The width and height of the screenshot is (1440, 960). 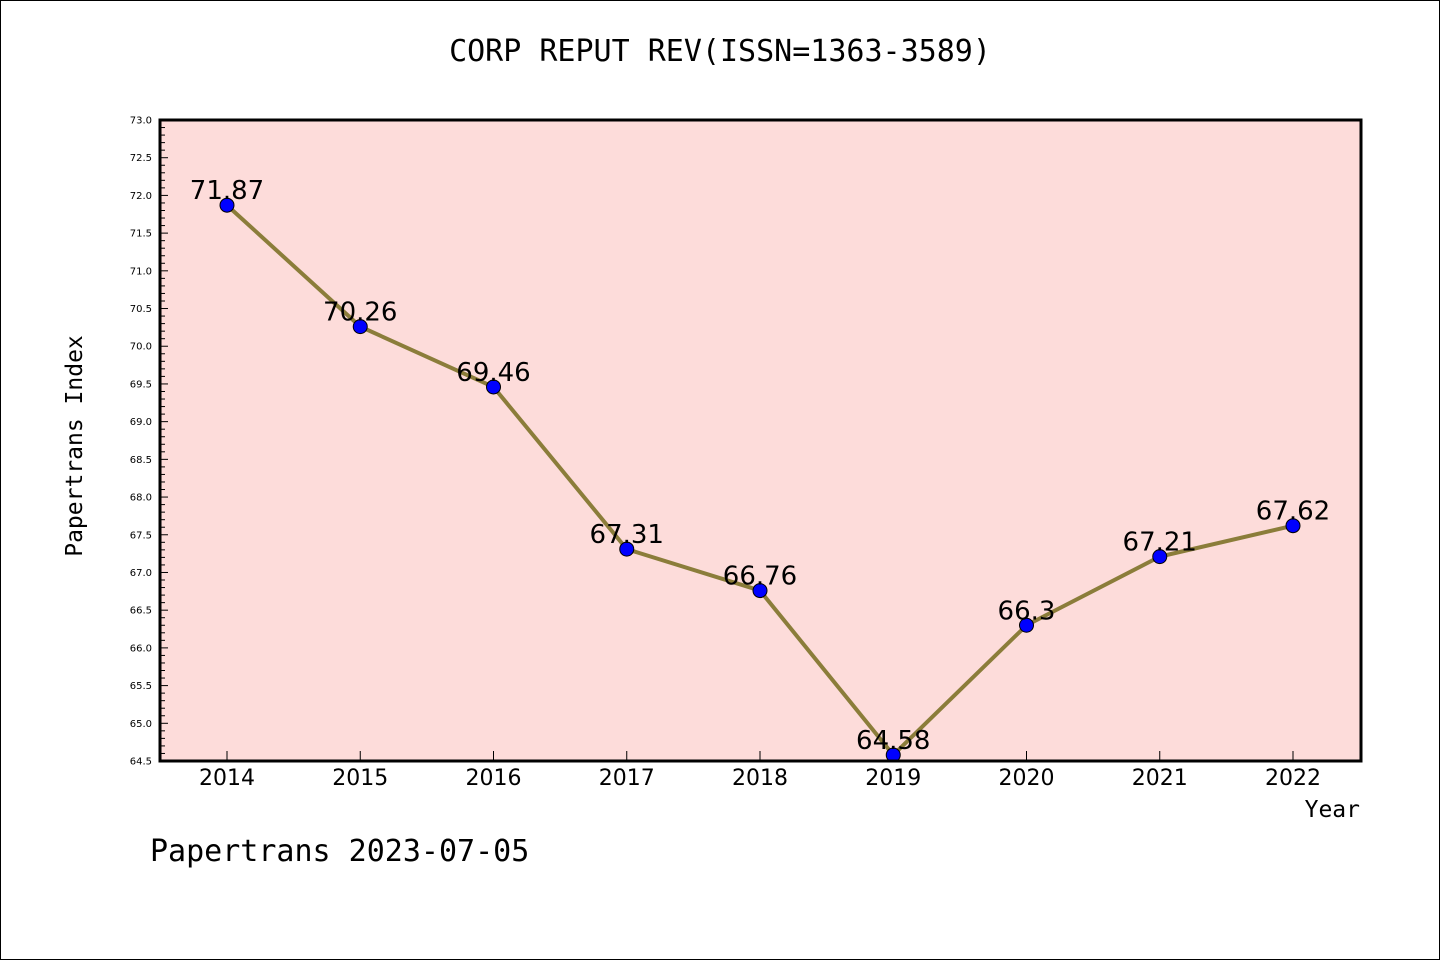 I want to click on x-tick-label: 2018, so click(x=760, y=778).